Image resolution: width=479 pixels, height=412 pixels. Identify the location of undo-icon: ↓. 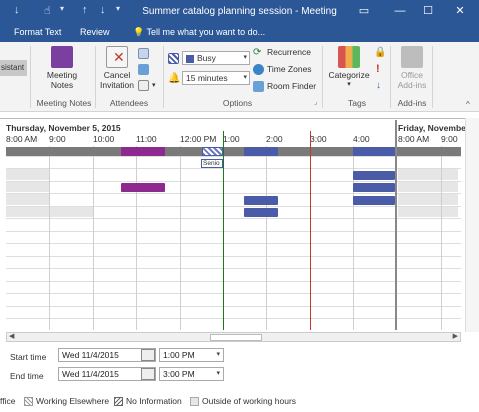
(17, 10).